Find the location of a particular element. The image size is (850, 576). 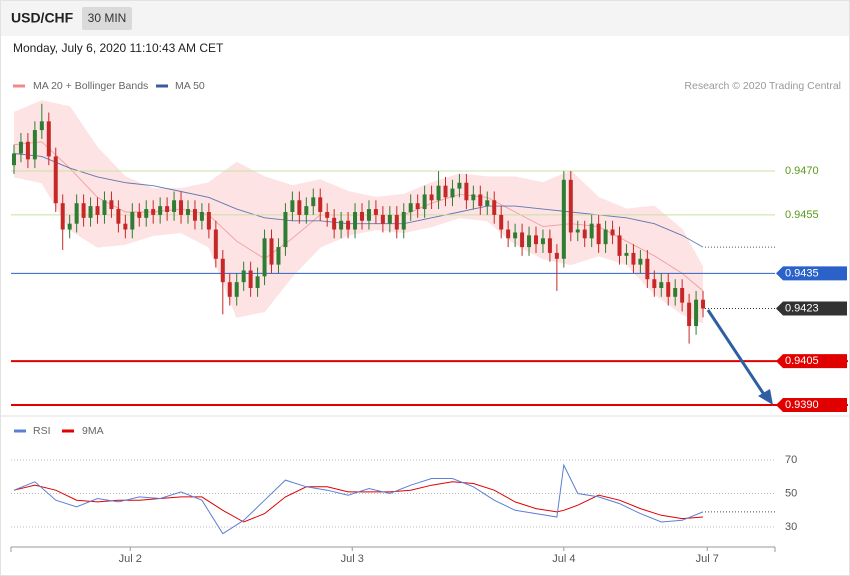

level-label: 0.9390 is located at coordinates (802, 405).